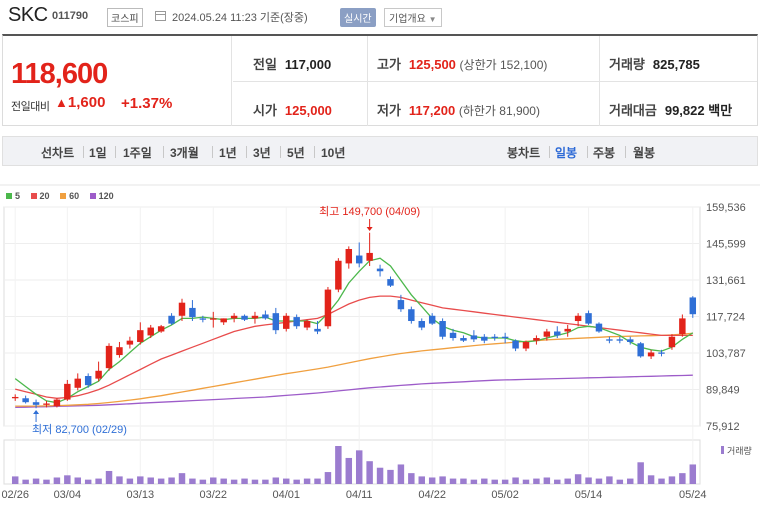 Image resolution: width=760 pixels, height=512 pixels. Describe the element at coordinates (413, 17) in the screenshot. I see `company-overview-dropdown: 기업개요 ▼` at that location.